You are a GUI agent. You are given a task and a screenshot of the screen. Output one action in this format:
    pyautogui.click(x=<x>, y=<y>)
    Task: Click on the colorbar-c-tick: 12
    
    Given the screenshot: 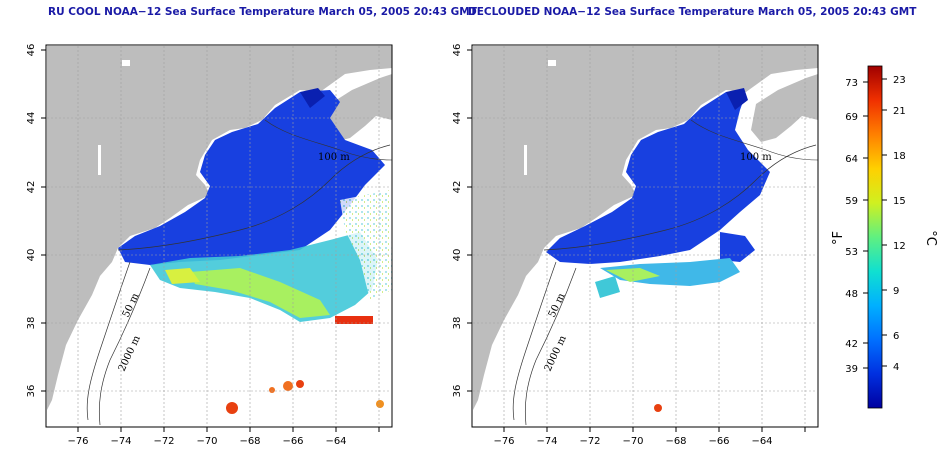 What is the action you would take?
    pyautogui.click(x=899, y=246)
    